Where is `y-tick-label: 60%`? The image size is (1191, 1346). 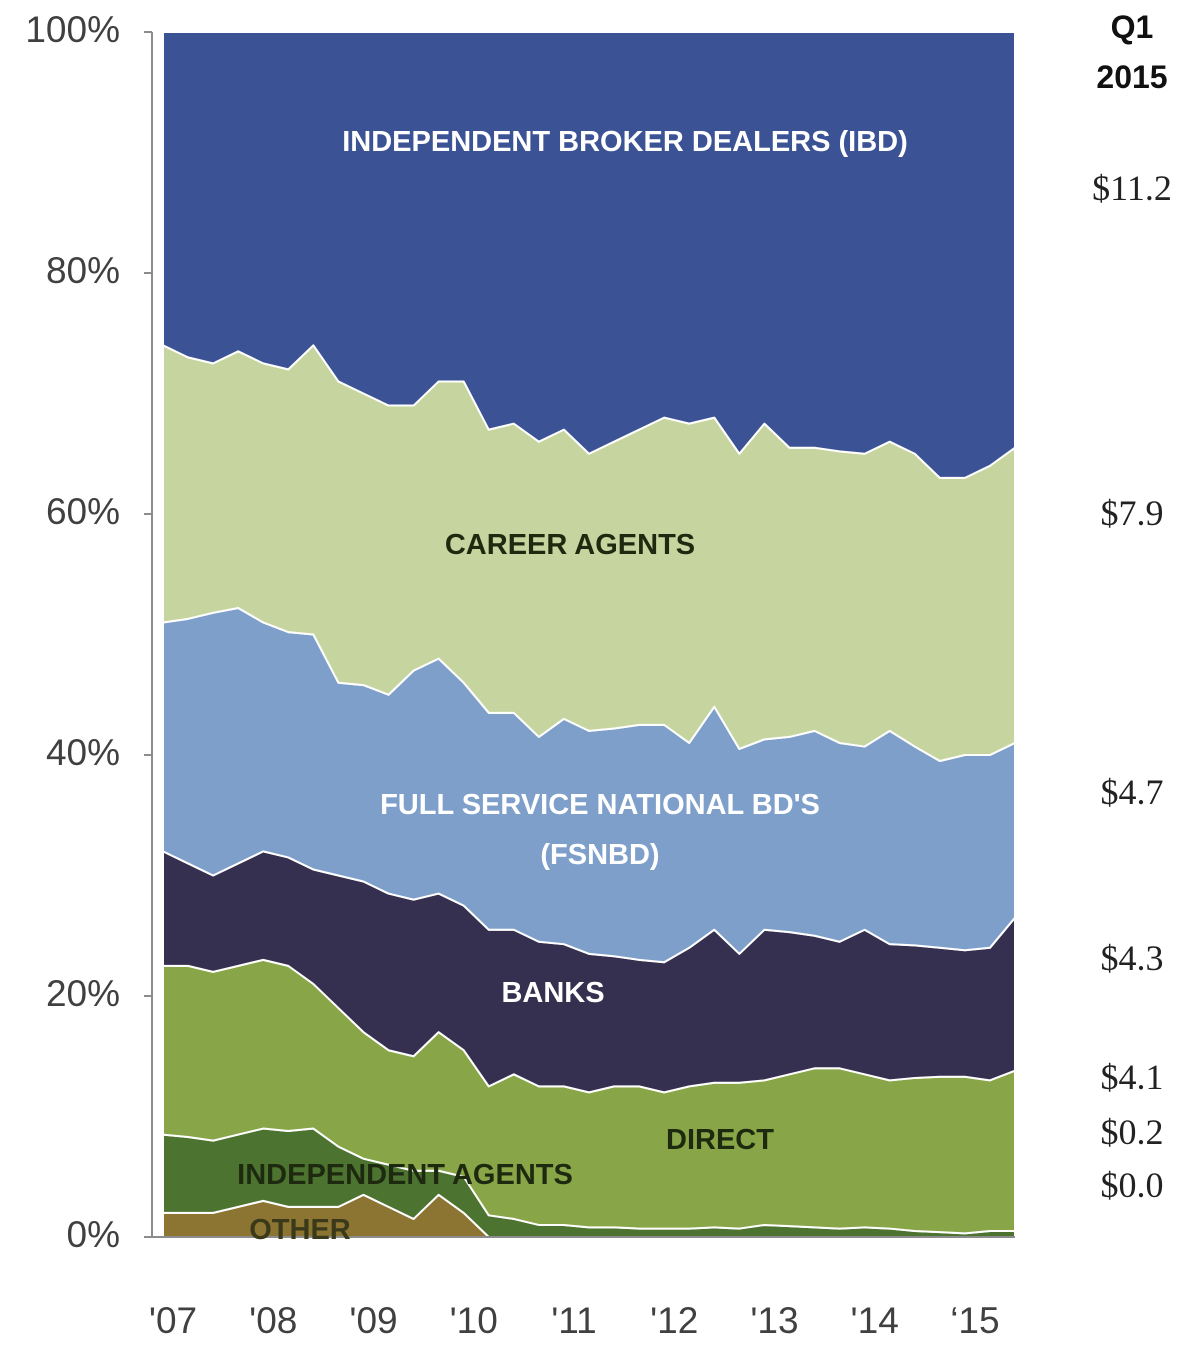
y-tick-label: 60% is located at coordinates (83, 511).